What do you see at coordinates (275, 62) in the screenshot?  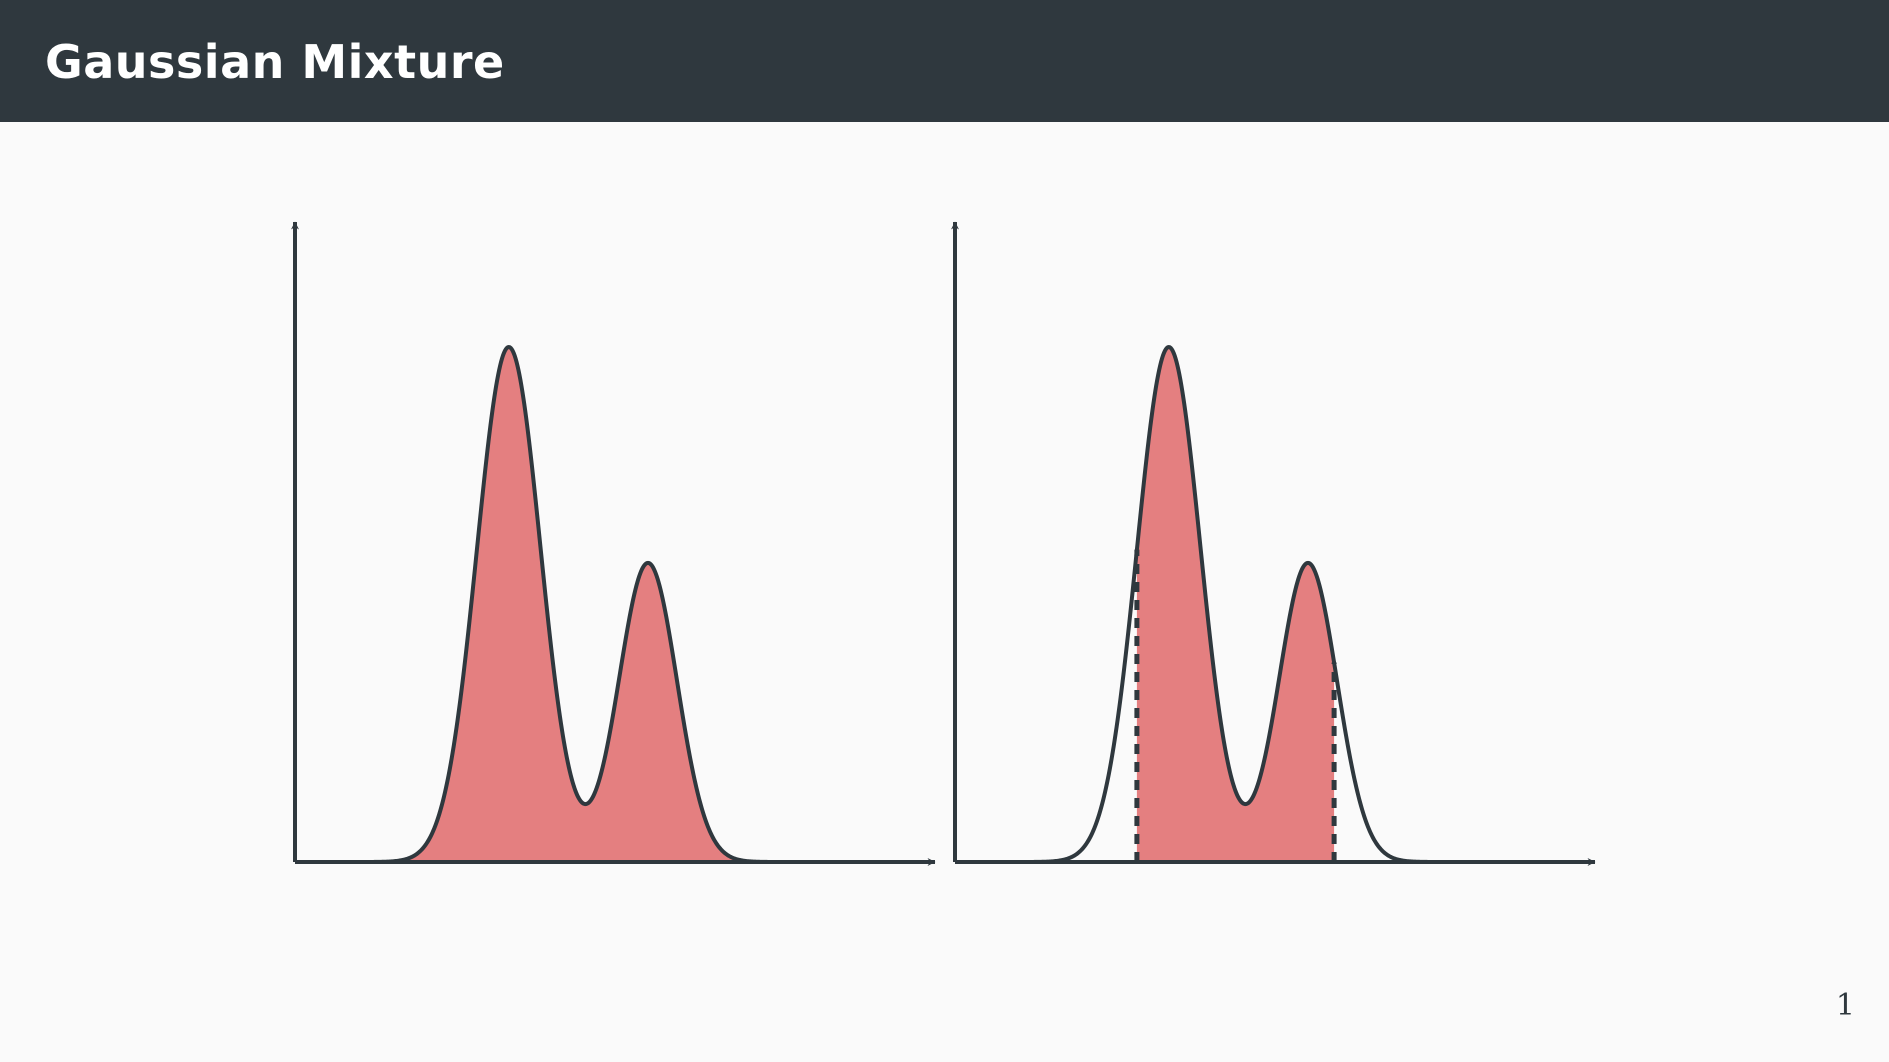 I see `slide-title: Gaussian Mixture` at bounding box center [275, 62].